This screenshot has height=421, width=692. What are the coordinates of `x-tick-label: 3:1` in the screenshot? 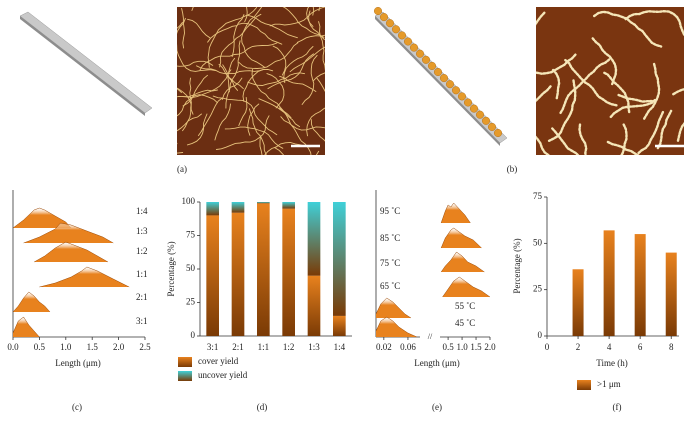 It's located at (213, 347).